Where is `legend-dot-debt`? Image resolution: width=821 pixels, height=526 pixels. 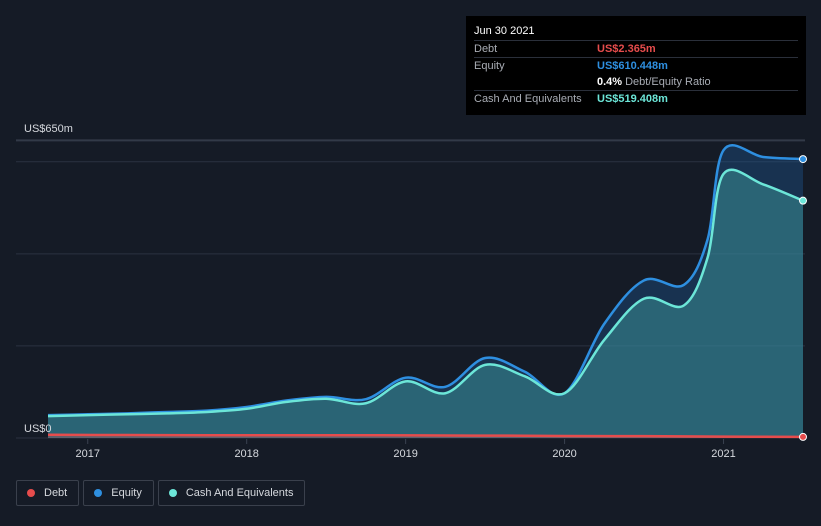 legend-dot-debt is located at coordinates (31, 493).